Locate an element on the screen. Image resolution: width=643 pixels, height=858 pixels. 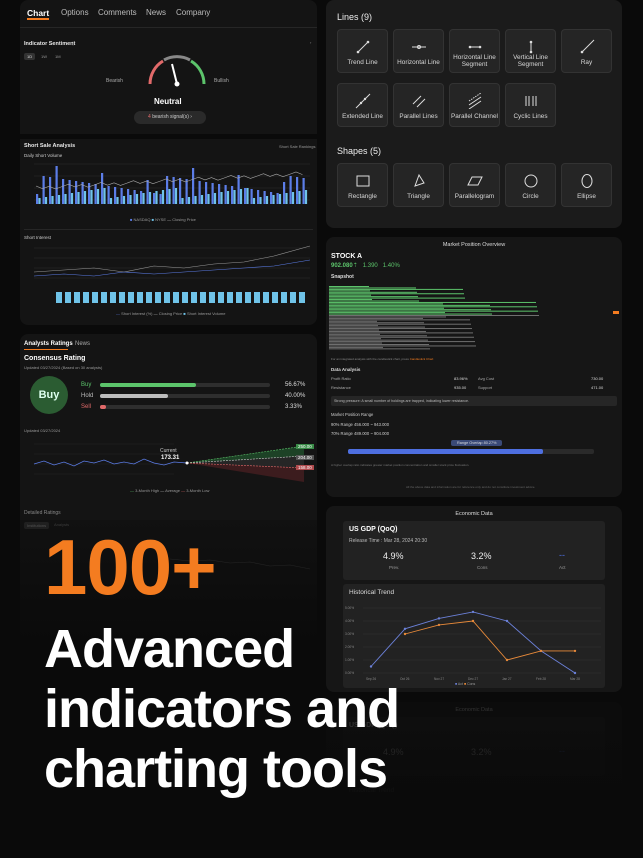
gdp-act: -- is located at coordinates (562, 555).